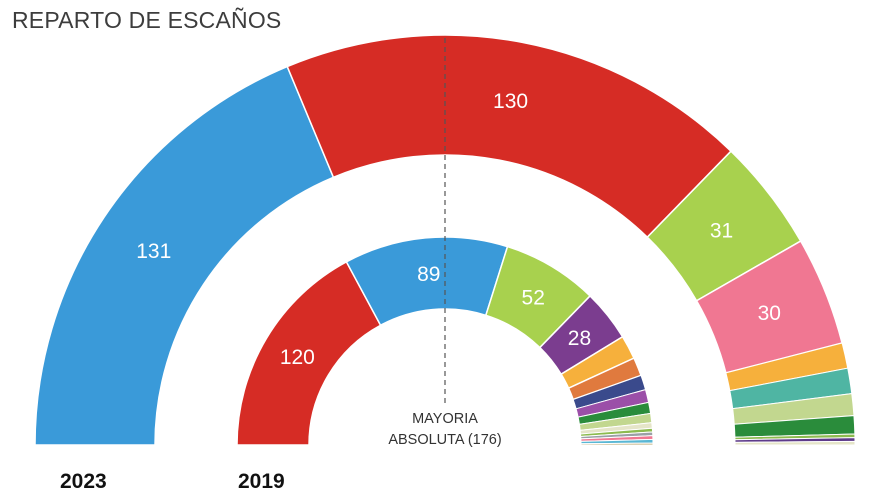  Describe the element at coordinates (444, 440) in the screenshot. I see `majority-label-line2: ABSOLUTA (176)` at that location.